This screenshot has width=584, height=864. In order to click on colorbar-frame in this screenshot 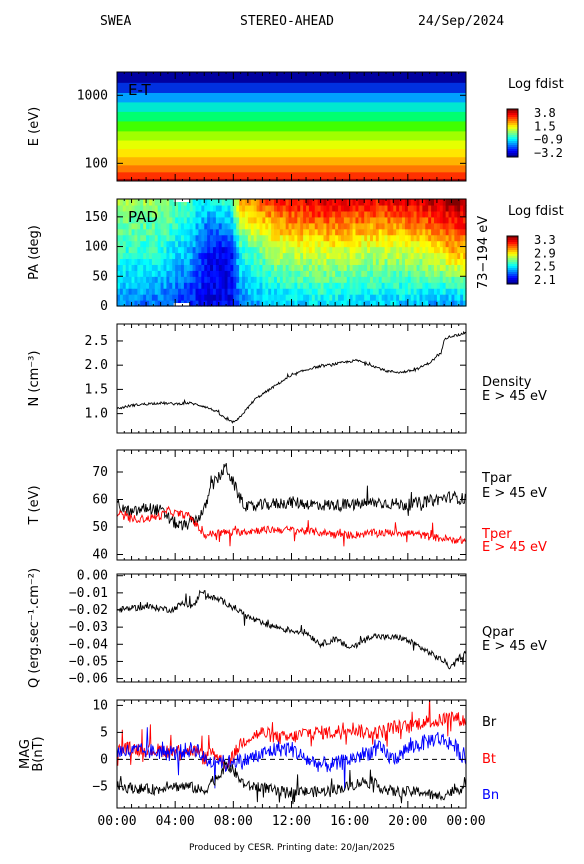, I will do `click(512, 260)`.